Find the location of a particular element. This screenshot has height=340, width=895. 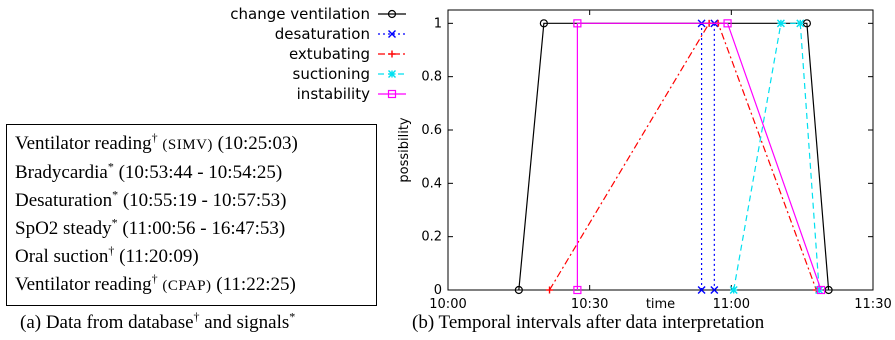

y-tick-label: 0.2 is located at coordinates (431, 237).